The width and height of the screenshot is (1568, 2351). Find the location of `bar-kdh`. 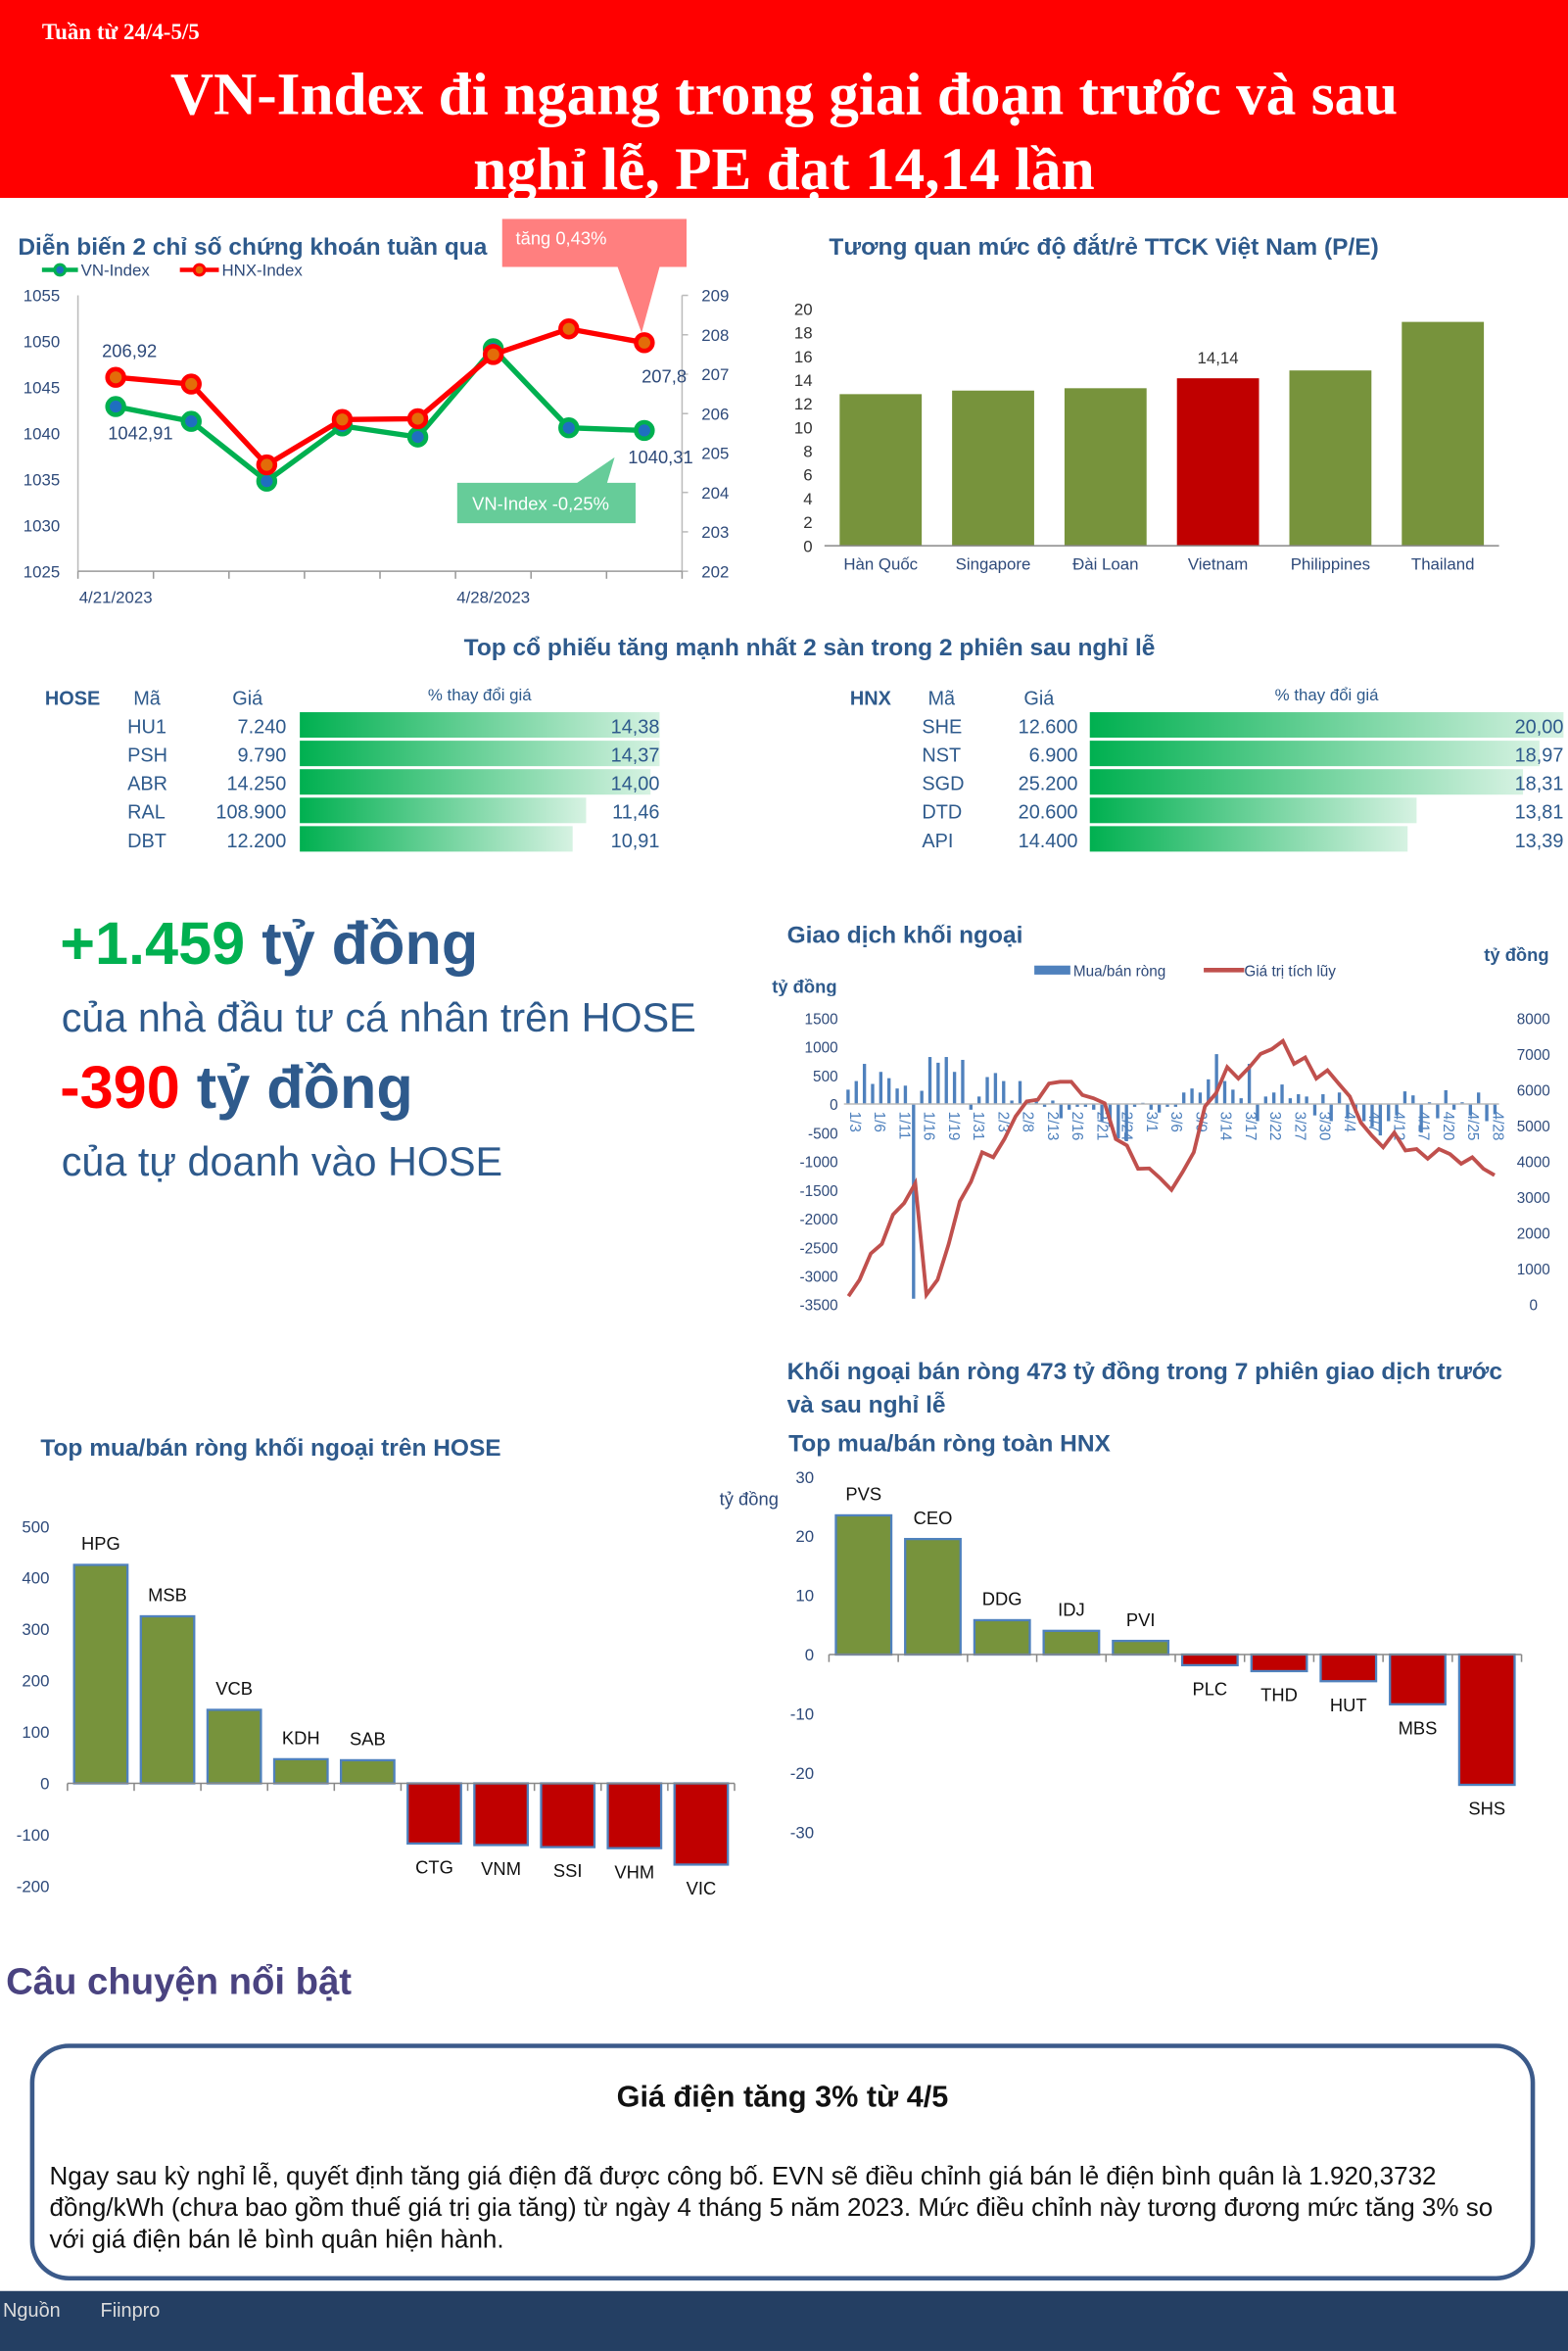

bar-kdh is located at coordinates (300, 1771).